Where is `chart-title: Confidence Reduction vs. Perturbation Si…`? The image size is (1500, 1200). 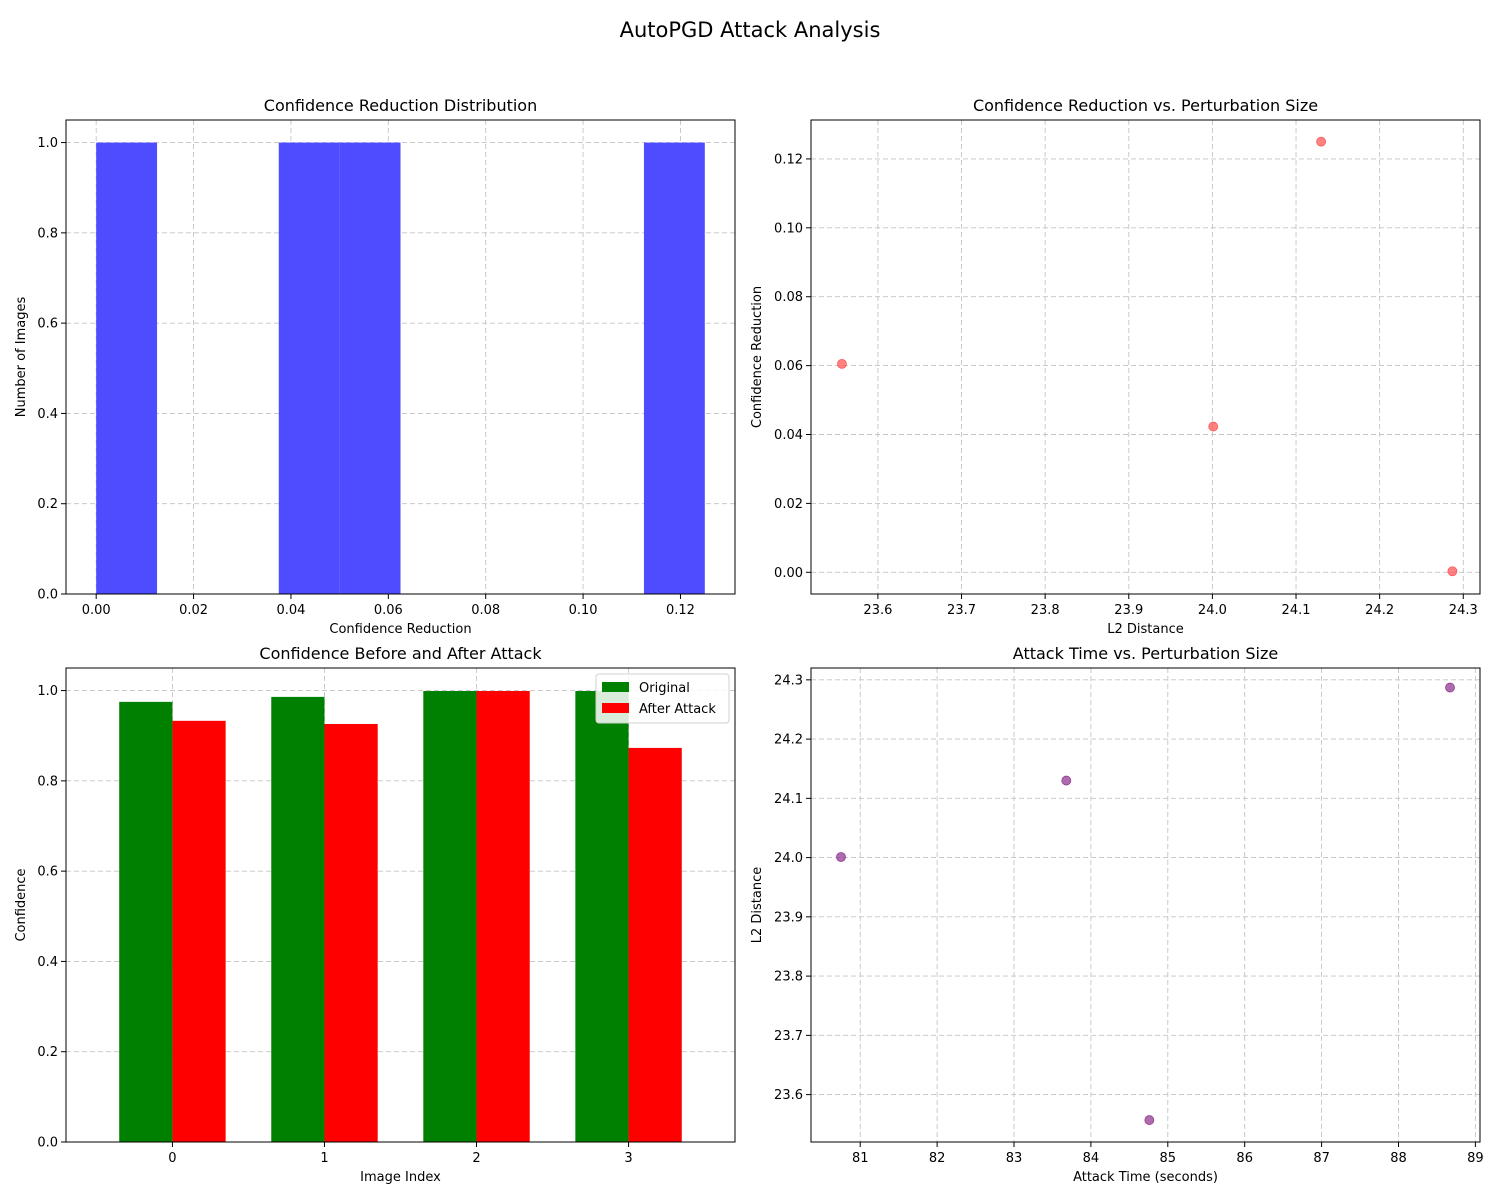
chart-title: Confidence Reduction vs. Perturbation Si… is located at coordinates (1145, 105).